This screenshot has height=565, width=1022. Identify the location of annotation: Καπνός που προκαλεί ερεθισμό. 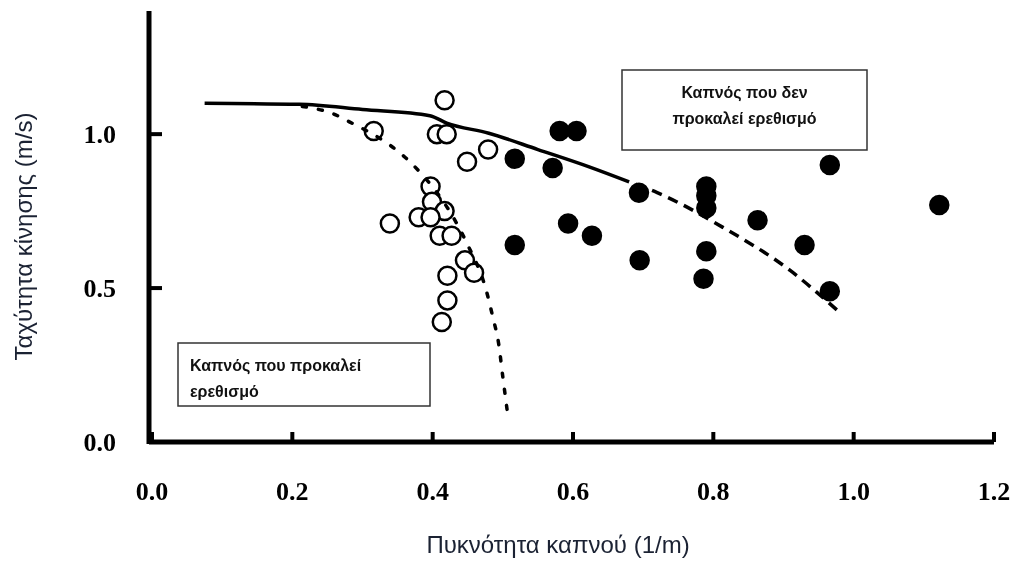
(276, 378).